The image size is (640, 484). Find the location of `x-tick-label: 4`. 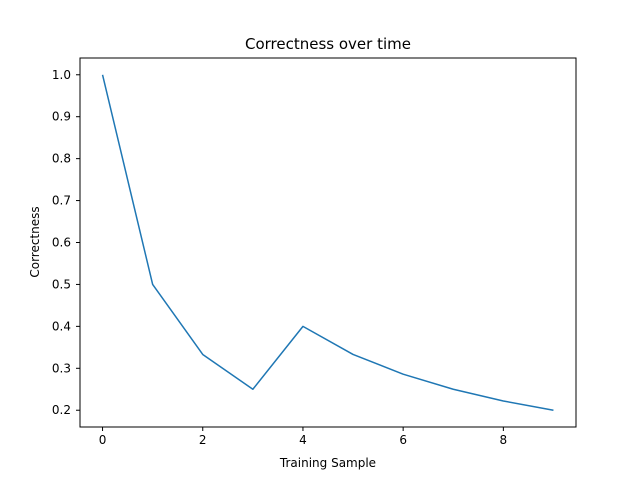

x-tick-label: 4 is located at coordinates (303, 440).